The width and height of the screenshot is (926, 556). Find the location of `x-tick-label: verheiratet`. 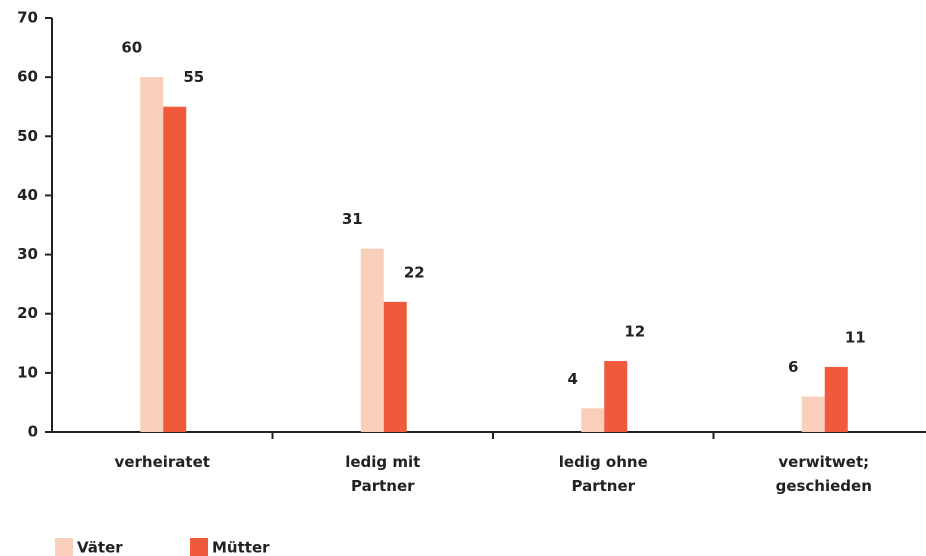

x-tick-label: verheiratet is located at coordinates (162, 462).